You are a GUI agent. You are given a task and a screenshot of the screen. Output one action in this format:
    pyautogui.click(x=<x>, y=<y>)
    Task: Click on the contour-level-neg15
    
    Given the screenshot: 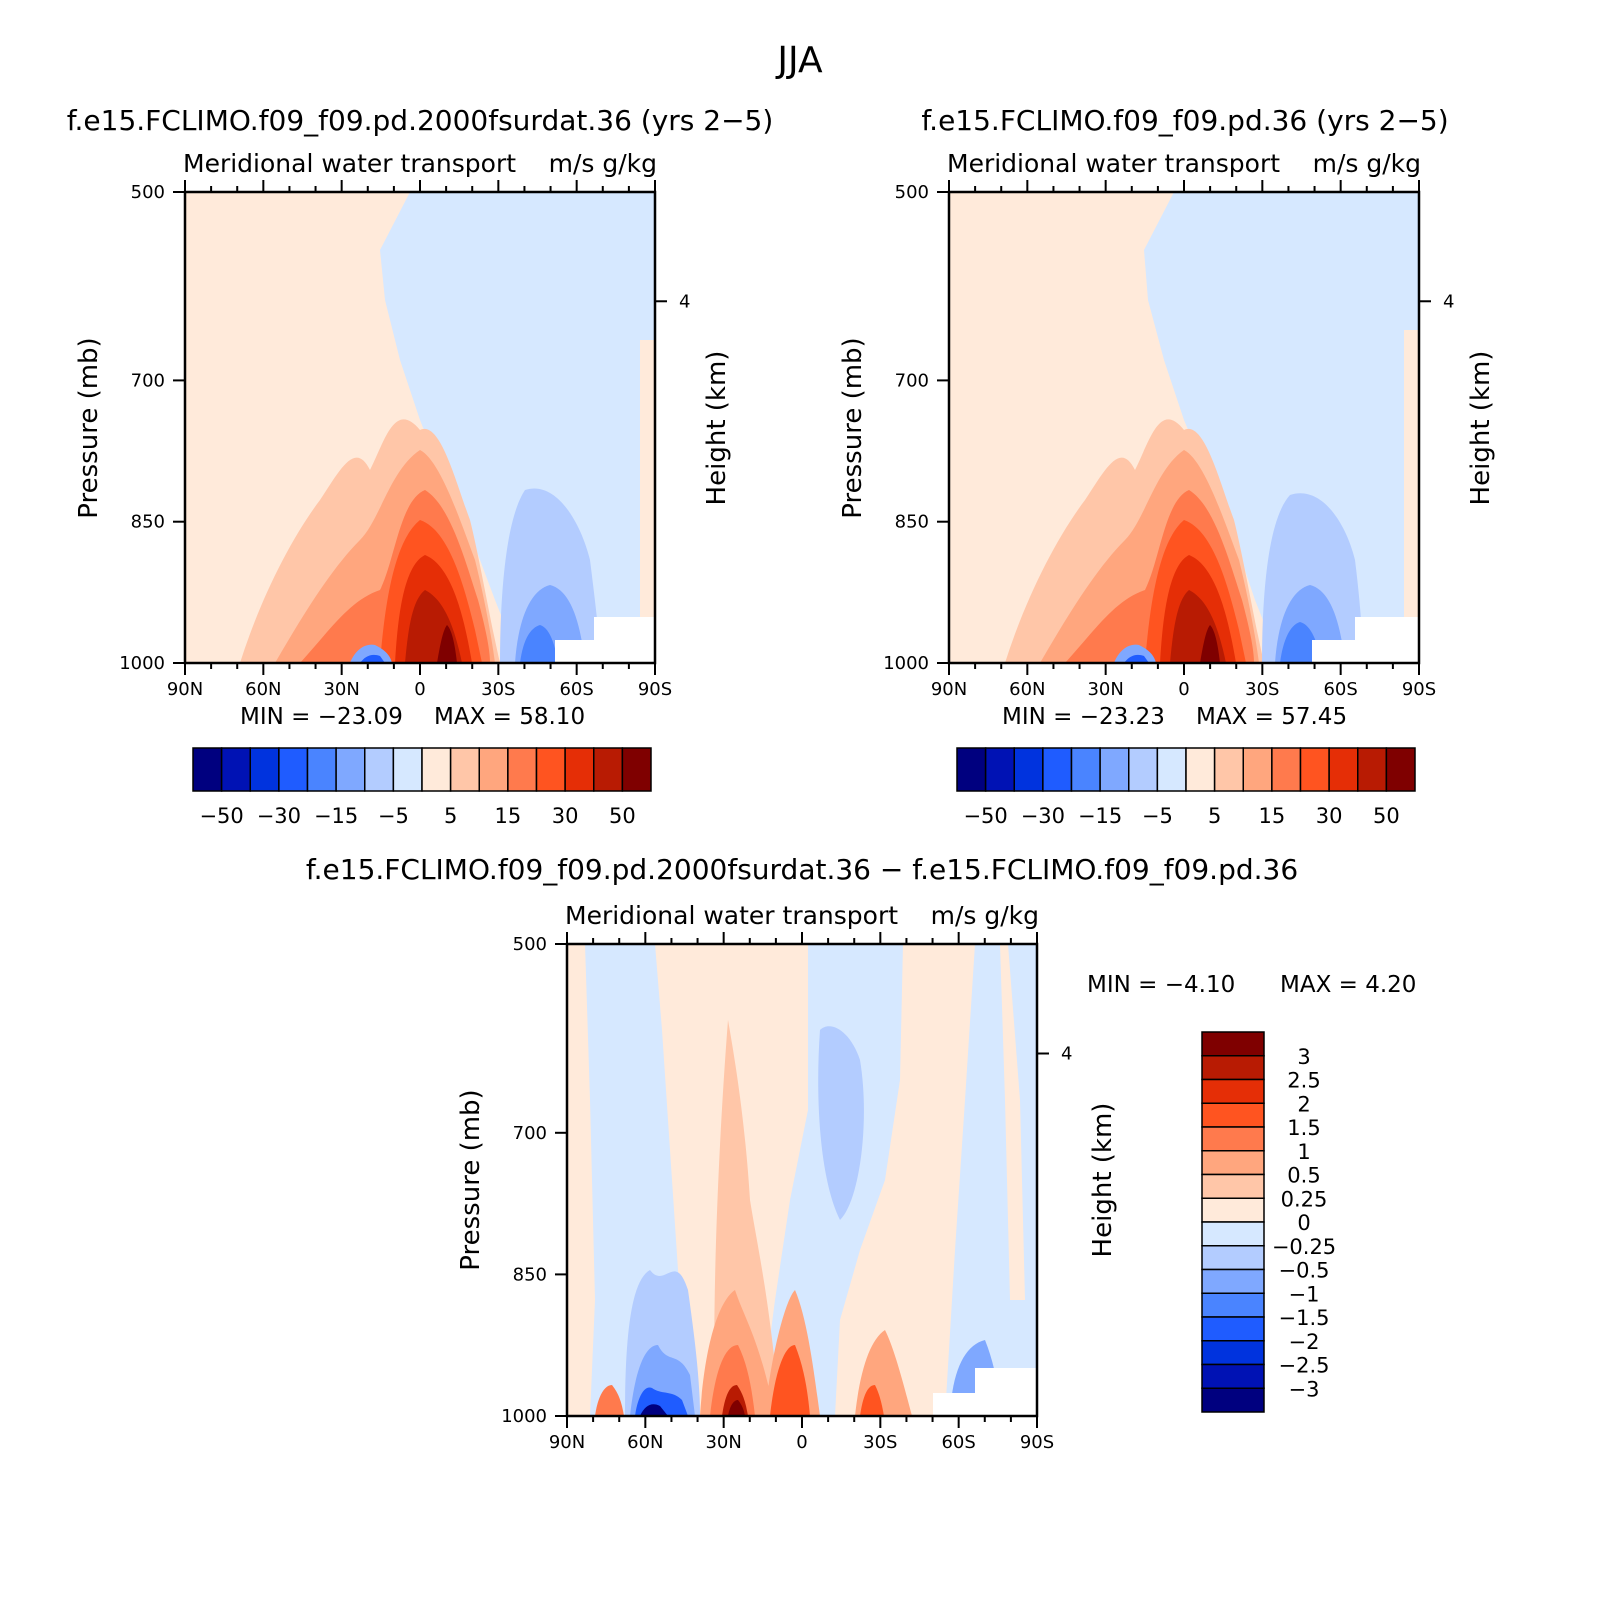 What is the action you would take?
    pyautogui.click(x=539, y=644)
    